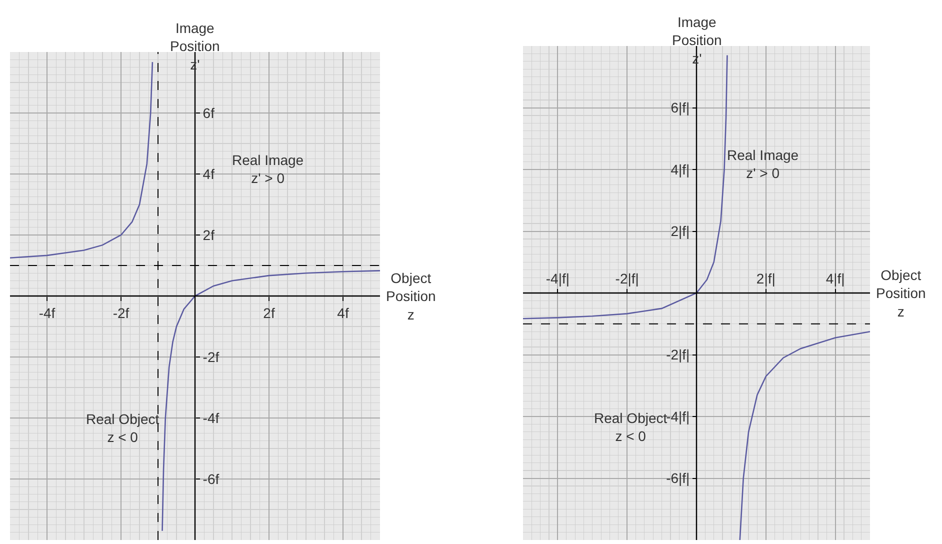 The height and width of the screenshot is (544, 942). Describe the element at coordinates (678, 478) in the screenshot. I see `y-tick-label: -6|f|` at that location.